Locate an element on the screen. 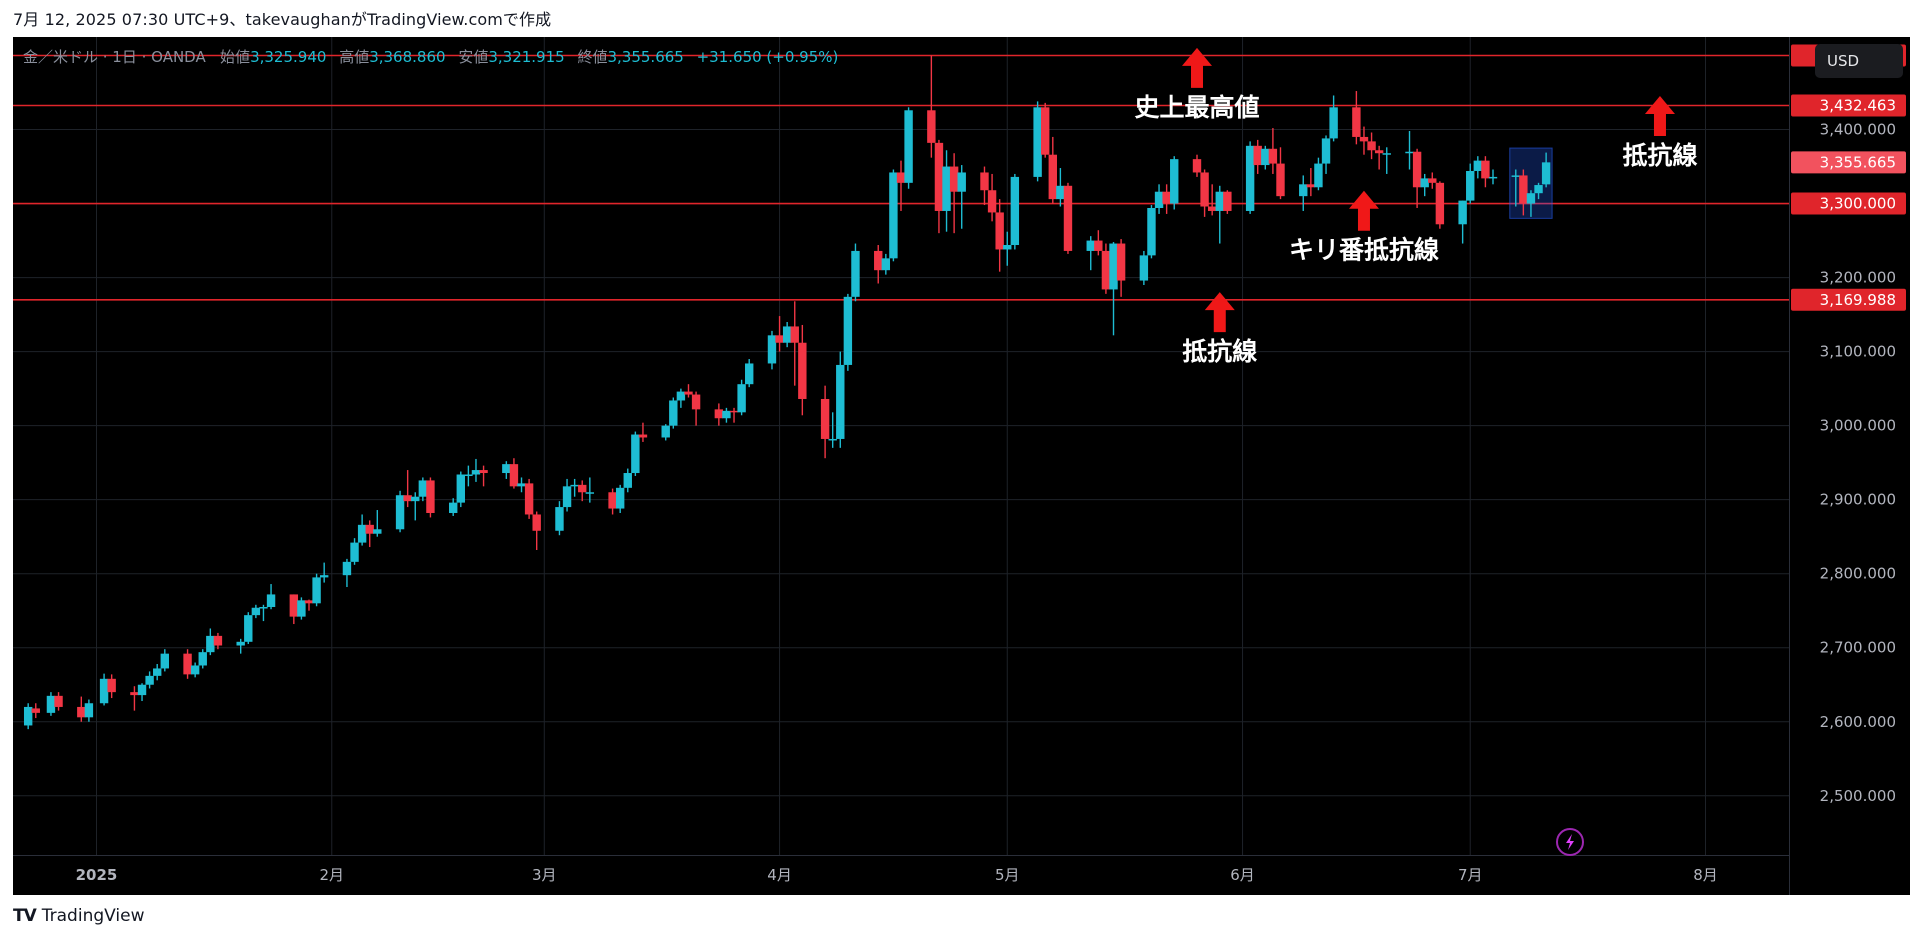  current-price-tag is located at coordinates (1848, 162).